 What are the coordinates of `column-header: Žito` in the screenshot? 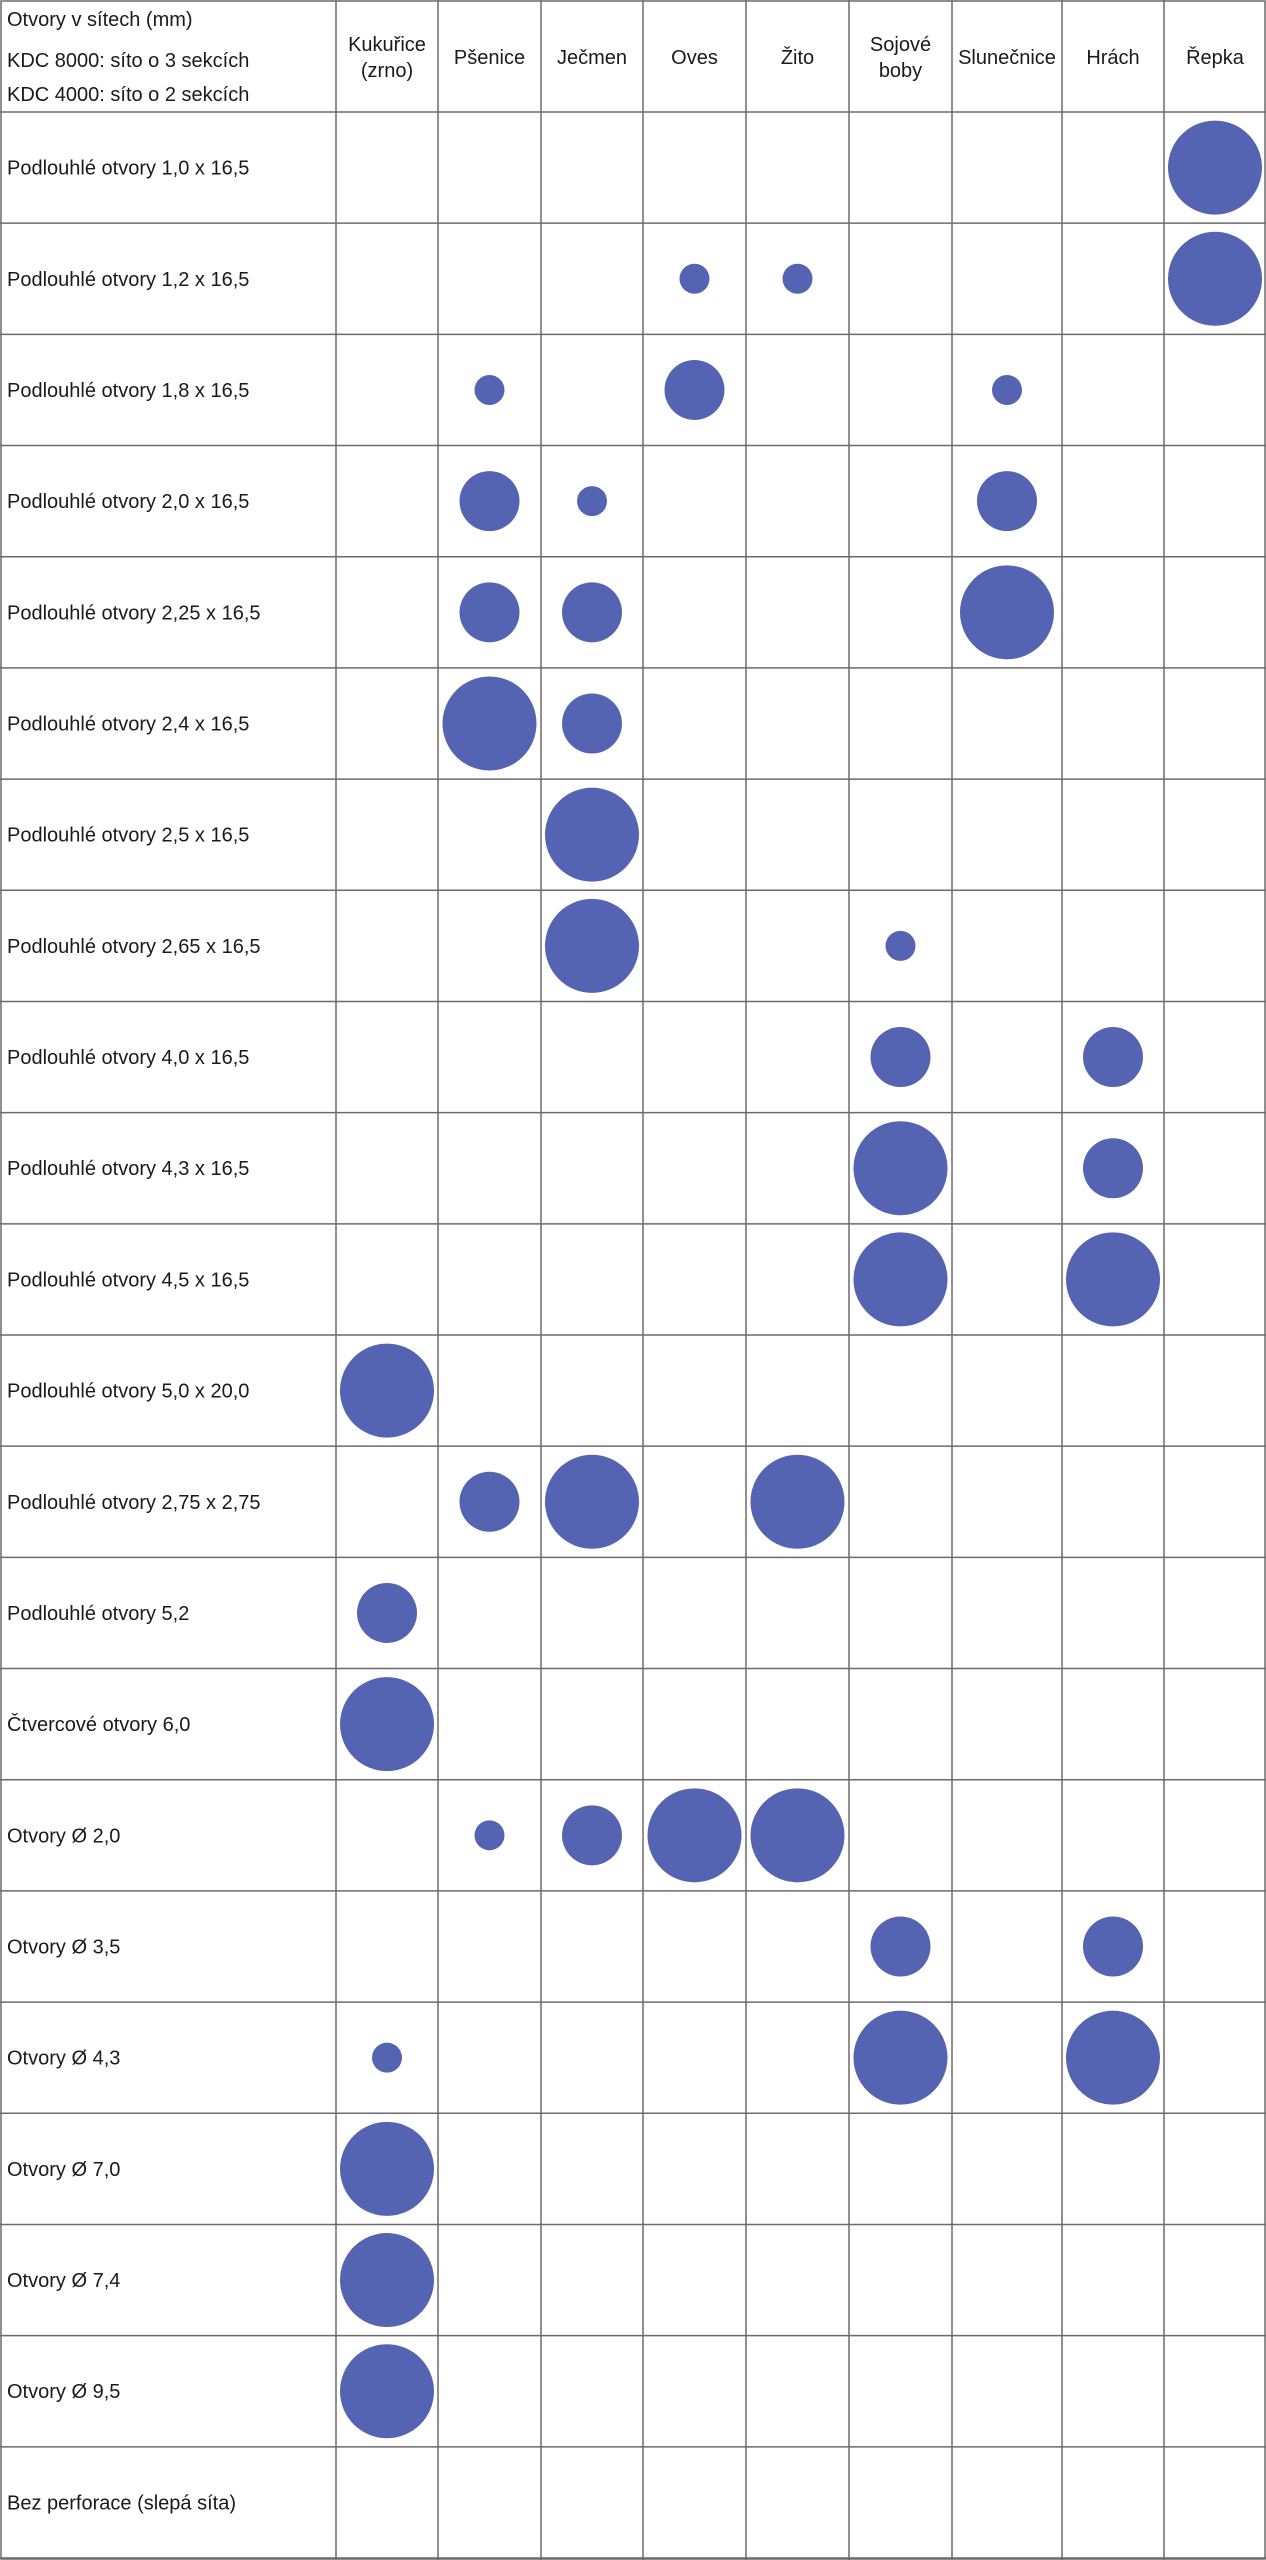 It's located at (797, 57).